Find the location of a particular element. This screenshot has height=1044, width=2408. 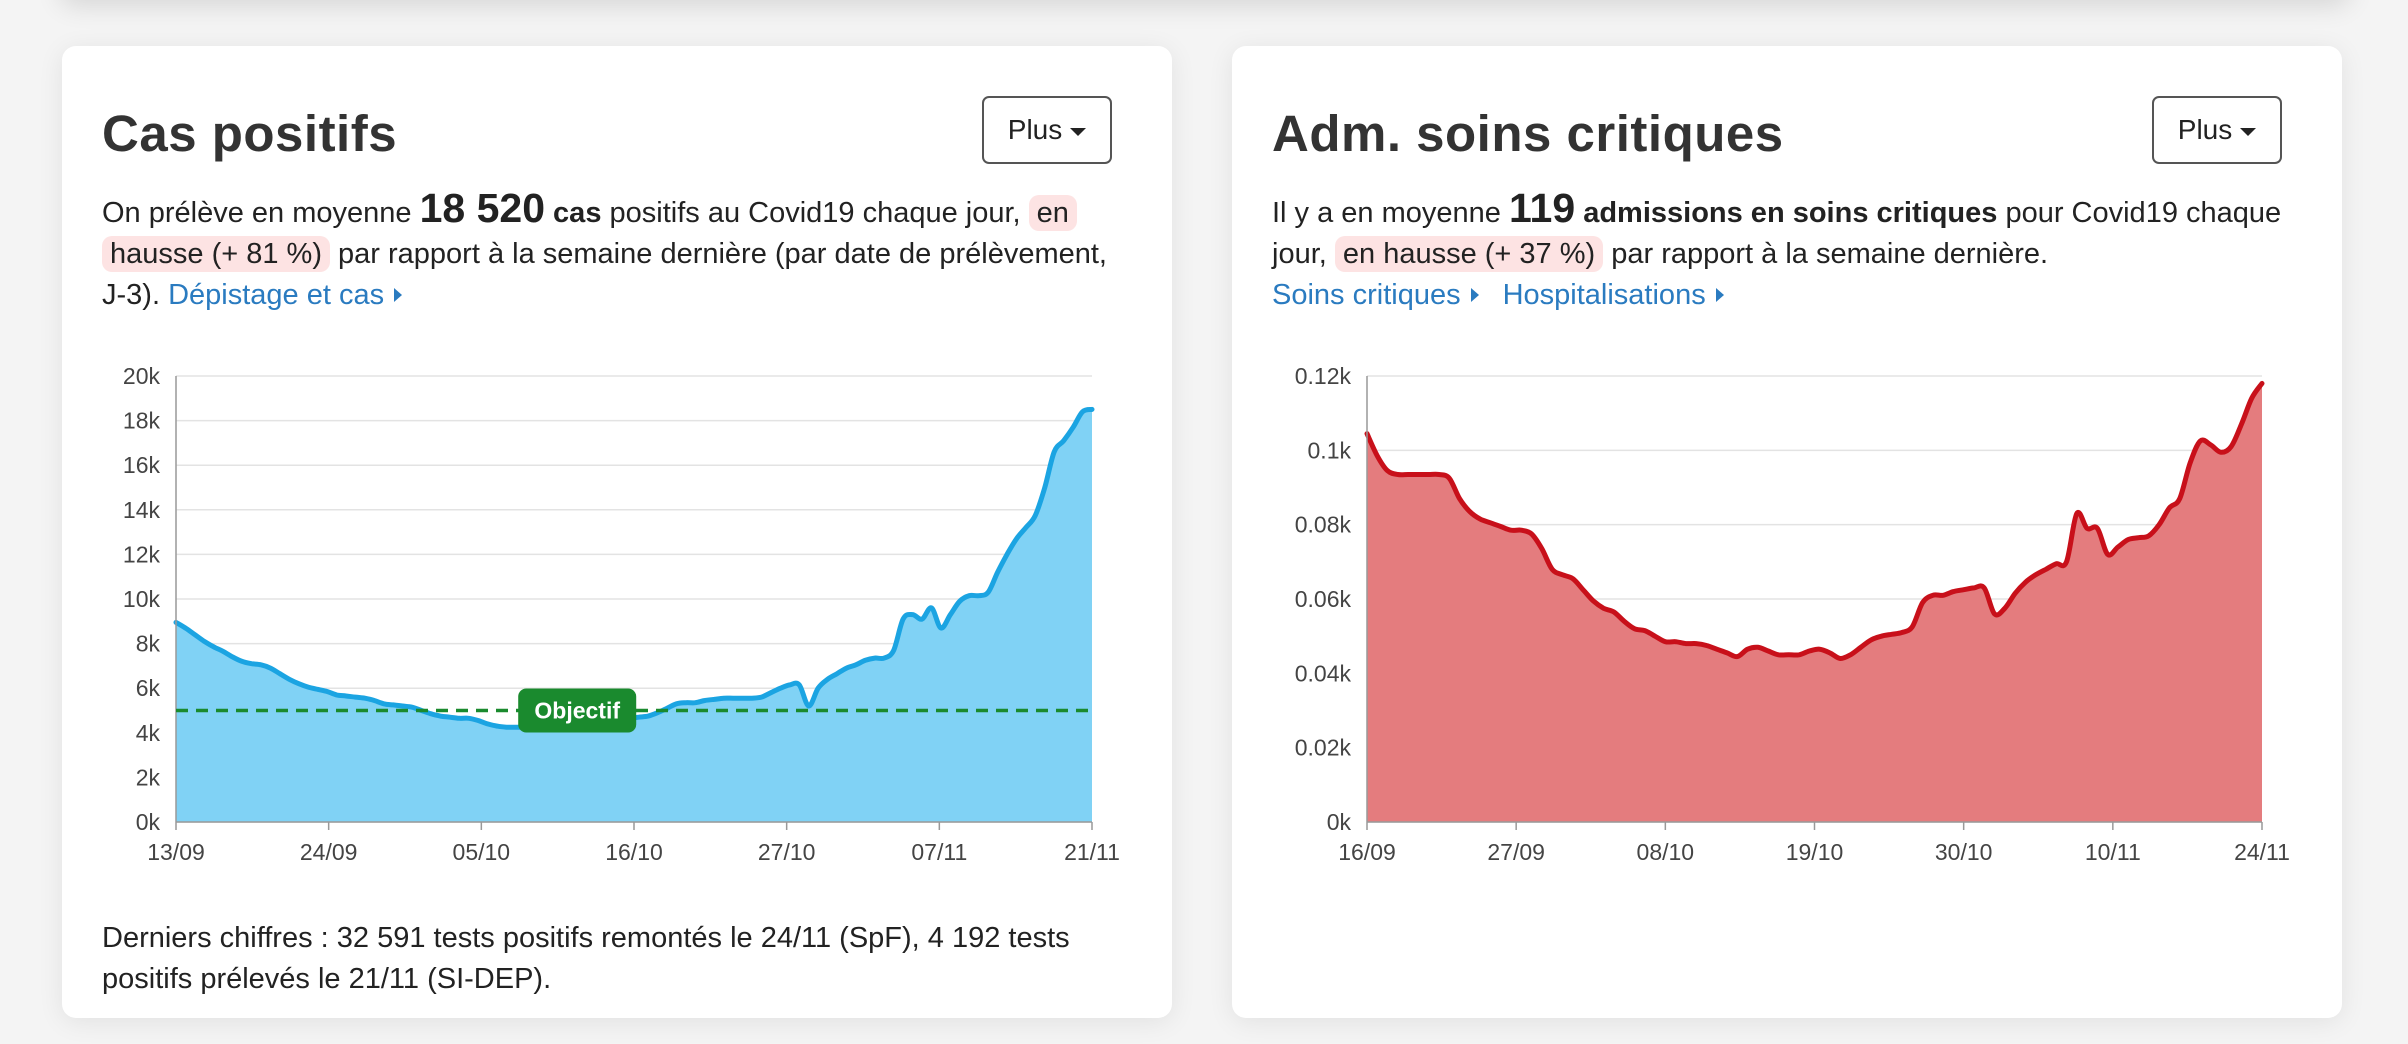

cases-x-tick-label: 05/10 is located at coordinates (482, 852).